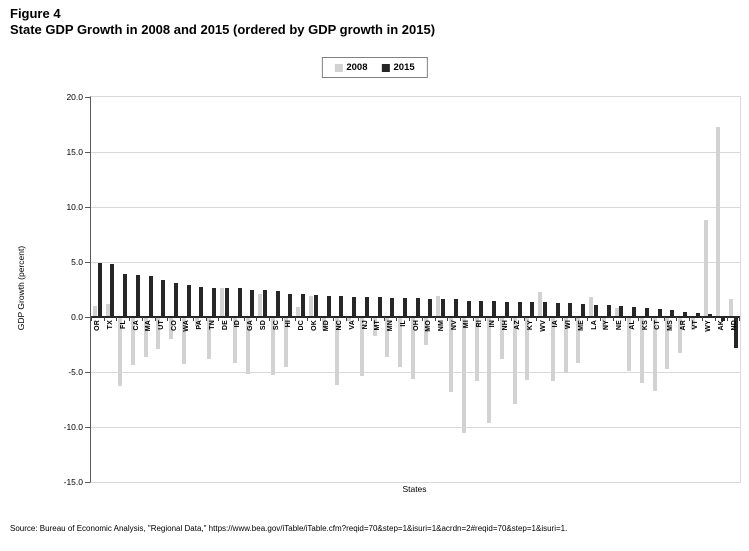 The width and height of the screenshot is (749, 551). Describe the element at coordinates (556, 324) in the screenshot. I see `x-tick-label: IA` at that location.